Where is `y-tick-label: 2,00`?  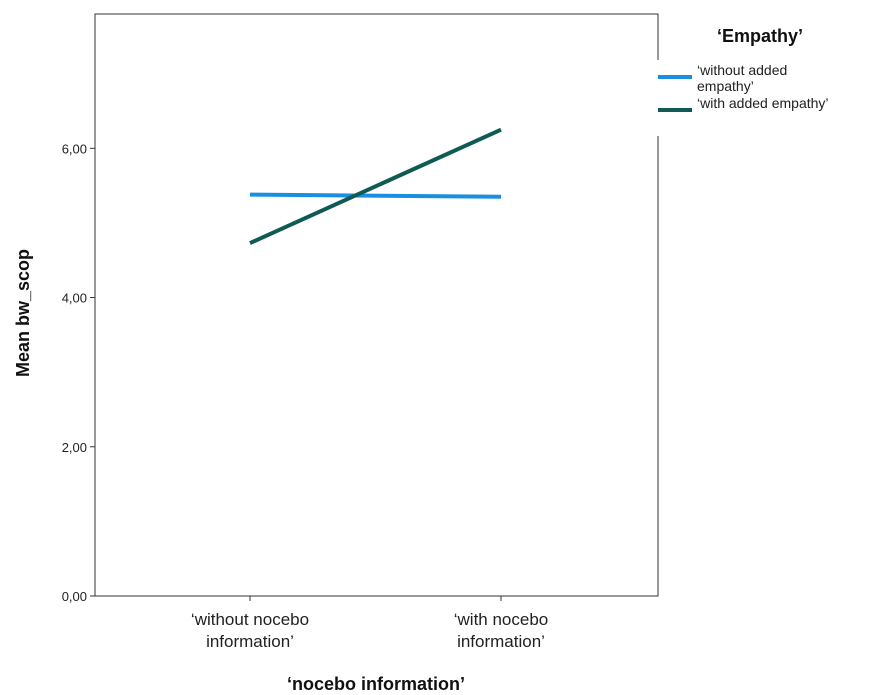
y-tick-label: 2,00 is located at coordinates (74, 447).